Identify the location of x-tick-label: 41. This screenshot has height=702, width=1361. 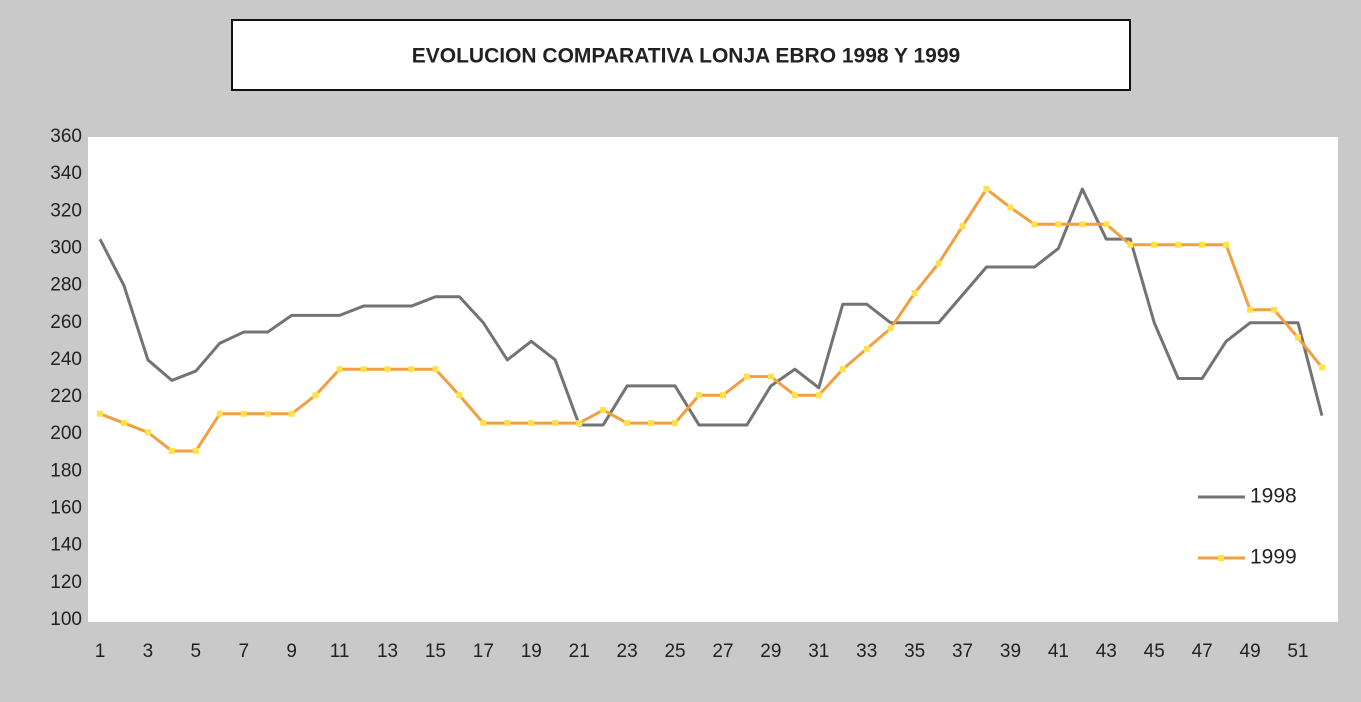
(1058, 651).